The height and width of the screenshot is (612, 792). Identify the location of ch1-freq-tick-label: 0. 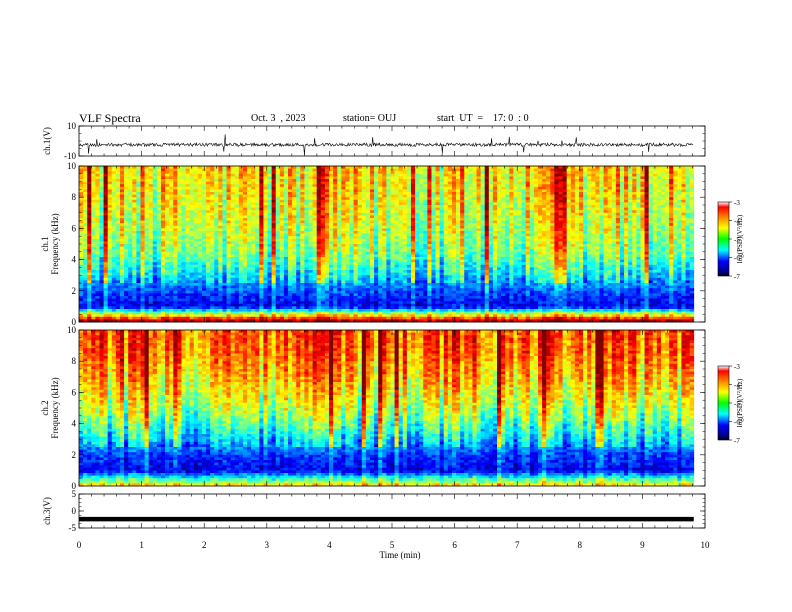
(74, 322).